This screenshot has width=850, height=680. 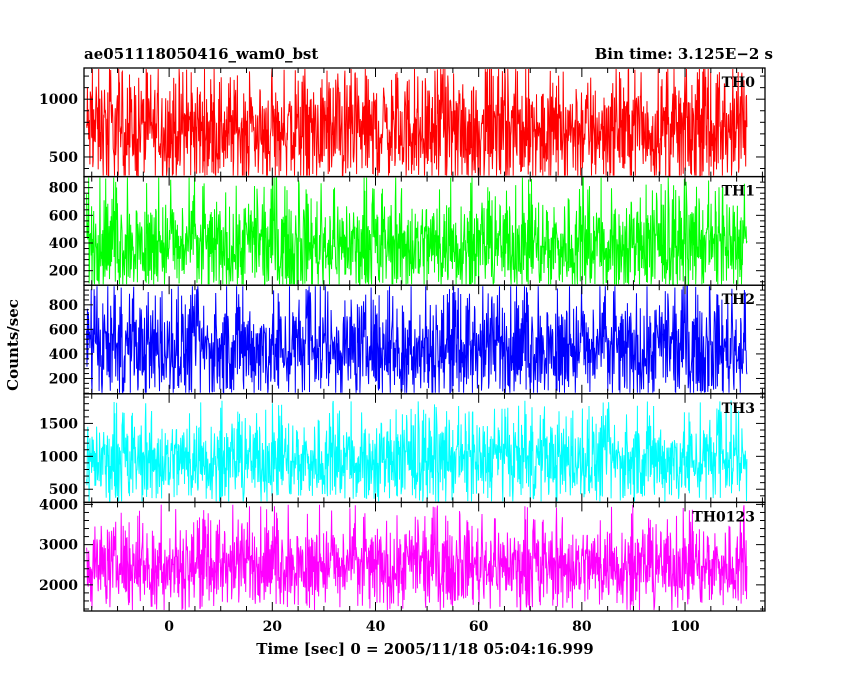 What do you see at coordinates (169, 627) in the screenshot?
I see `x-tick-label: 0` at bounding box center [169, 627].